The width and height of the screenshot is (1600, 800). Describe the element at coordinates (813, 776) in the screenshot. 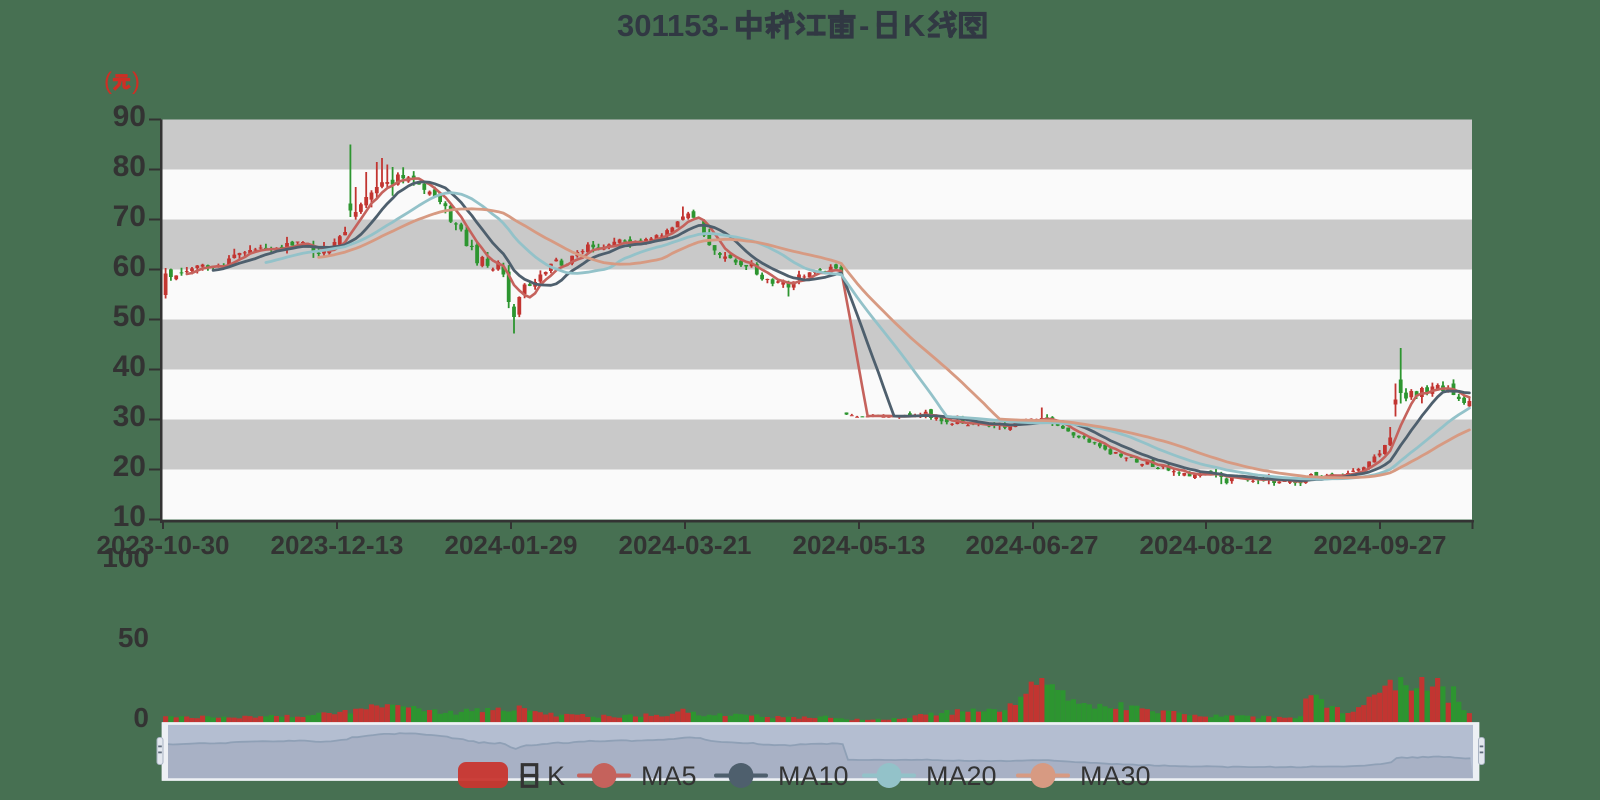

I see `svg-text: MA10` at that location.